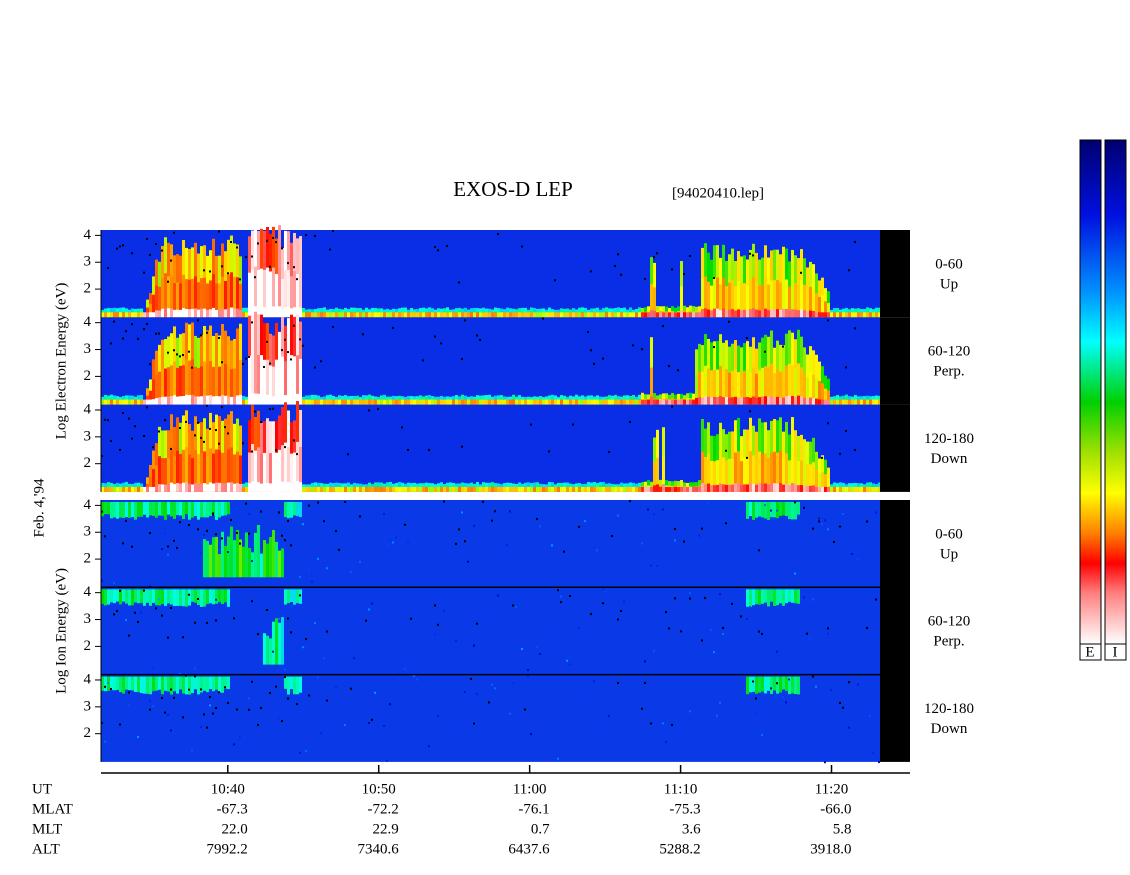 The image size is (1130, 875). What do you see at coordinates (529, 849) in the screenshot?
I see `ephemeris-value: 6437.6` at bounding box center [529, 849].